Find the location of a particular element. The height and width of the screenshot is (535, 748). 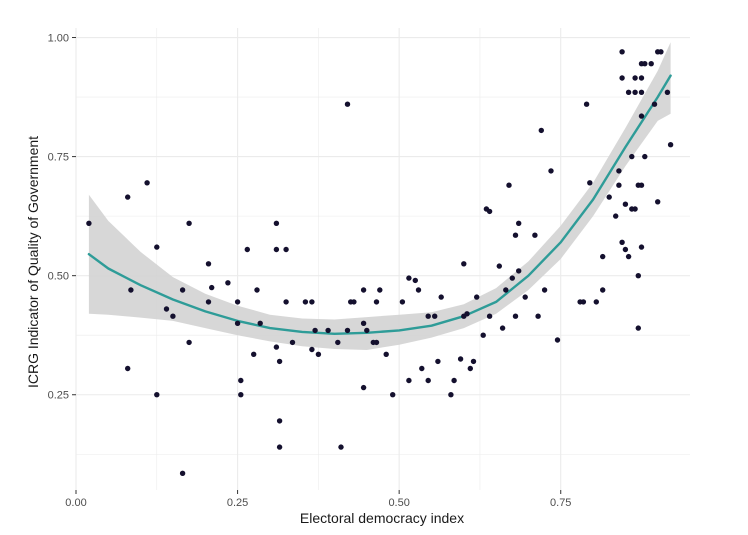

y-axis-title: ICRG Indicator of Quality of Government is located at coordinates (33, 262).